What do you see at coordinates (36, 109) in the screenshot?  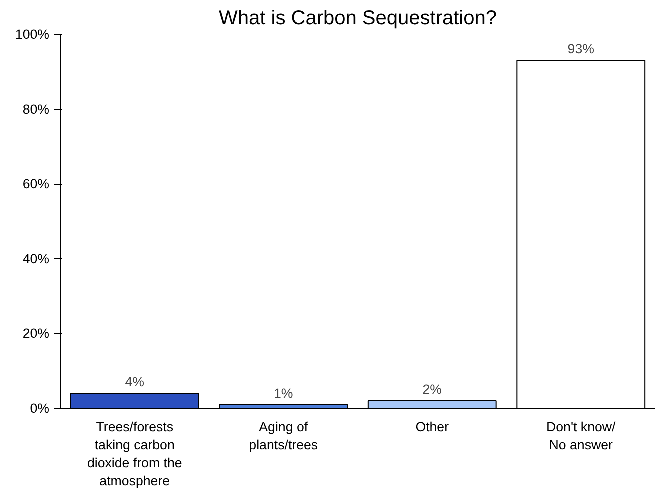 I see `y-tick-label: 80%` at bounding box center [36, 109].